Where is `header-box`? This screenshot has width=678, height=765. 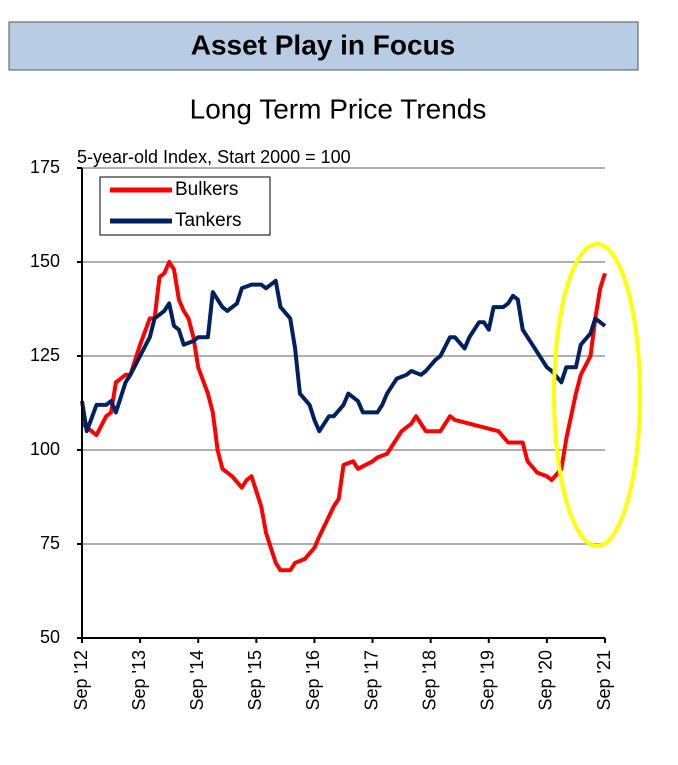 header-box is located at coordinates (323, 46).